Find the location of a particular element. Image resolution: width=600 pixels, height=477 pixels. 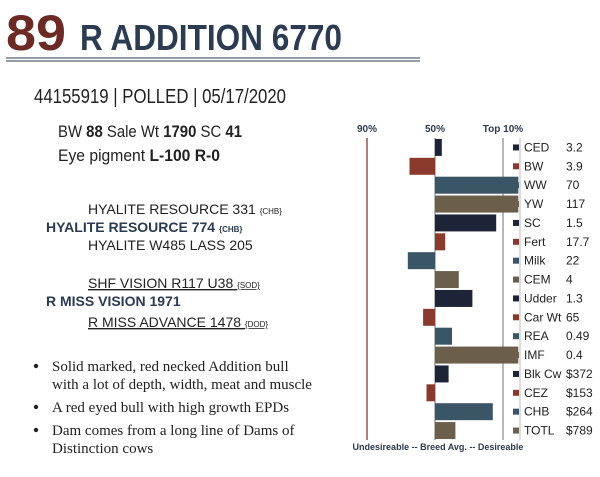

epd-value: 3.9 is located at coordinates (574, 166).